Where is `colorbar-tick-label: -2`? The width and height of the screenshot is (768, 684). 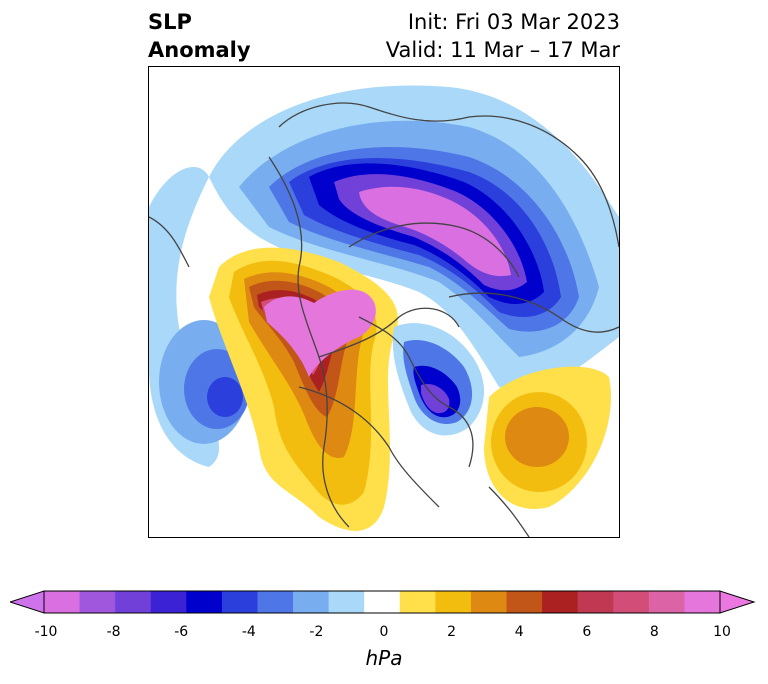 colorbar-tick-label: -2 is located at coordinates (316, 632).